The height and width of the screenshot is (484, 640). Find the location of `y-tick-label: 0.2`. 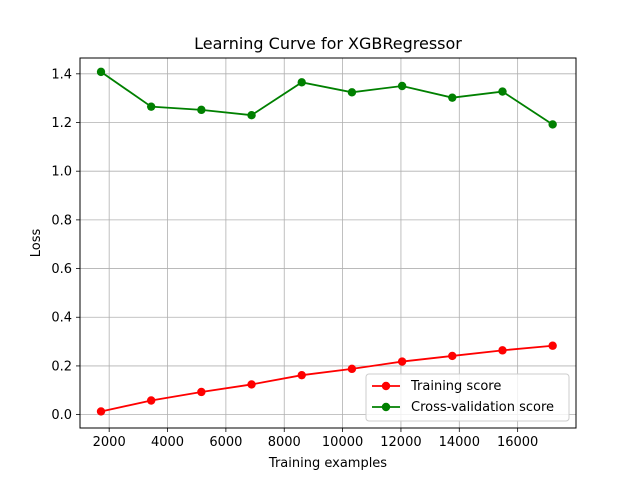

y-tick-label: 0.2 is located at coordinates (61, 366).